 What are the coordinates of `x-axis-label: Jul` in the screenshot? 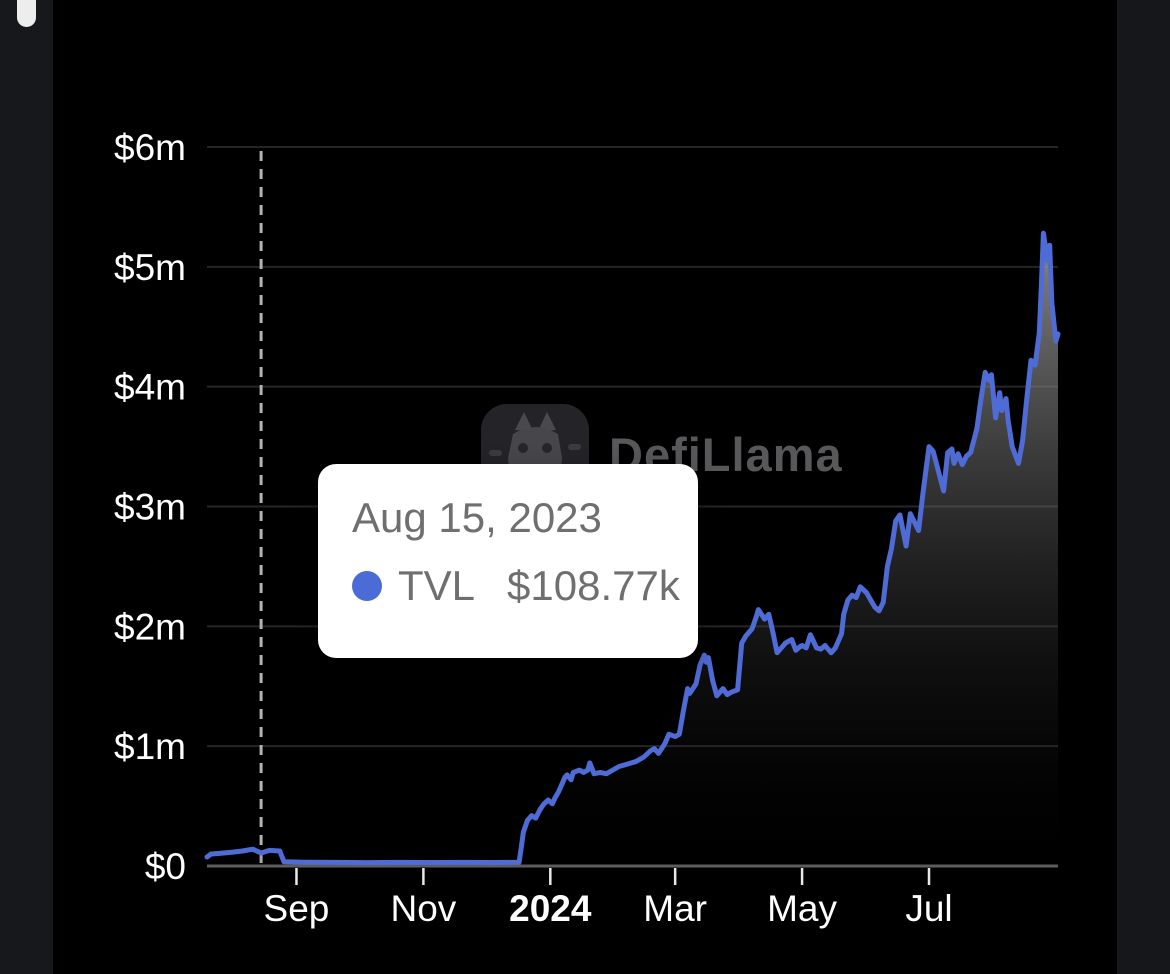 It's located at (928, 908).